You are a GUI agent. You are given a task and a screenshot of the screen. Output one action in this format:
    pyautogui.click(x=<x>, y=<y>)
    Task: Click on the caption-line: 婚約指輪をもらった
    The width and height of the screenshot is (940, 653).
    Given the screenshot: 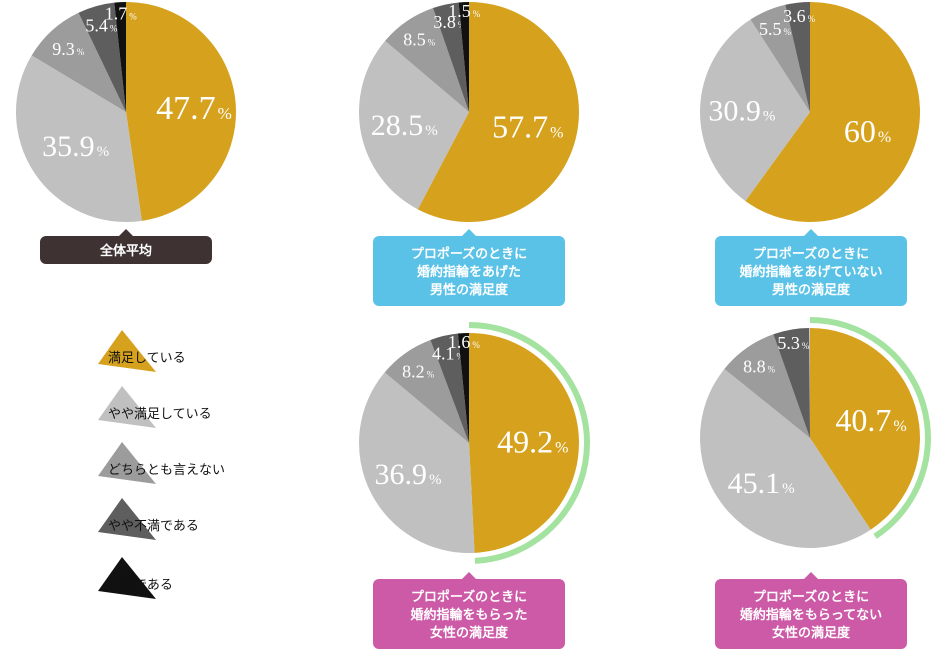 What is the action you would take?
    pyautogui.click(x=468, y=615)
    